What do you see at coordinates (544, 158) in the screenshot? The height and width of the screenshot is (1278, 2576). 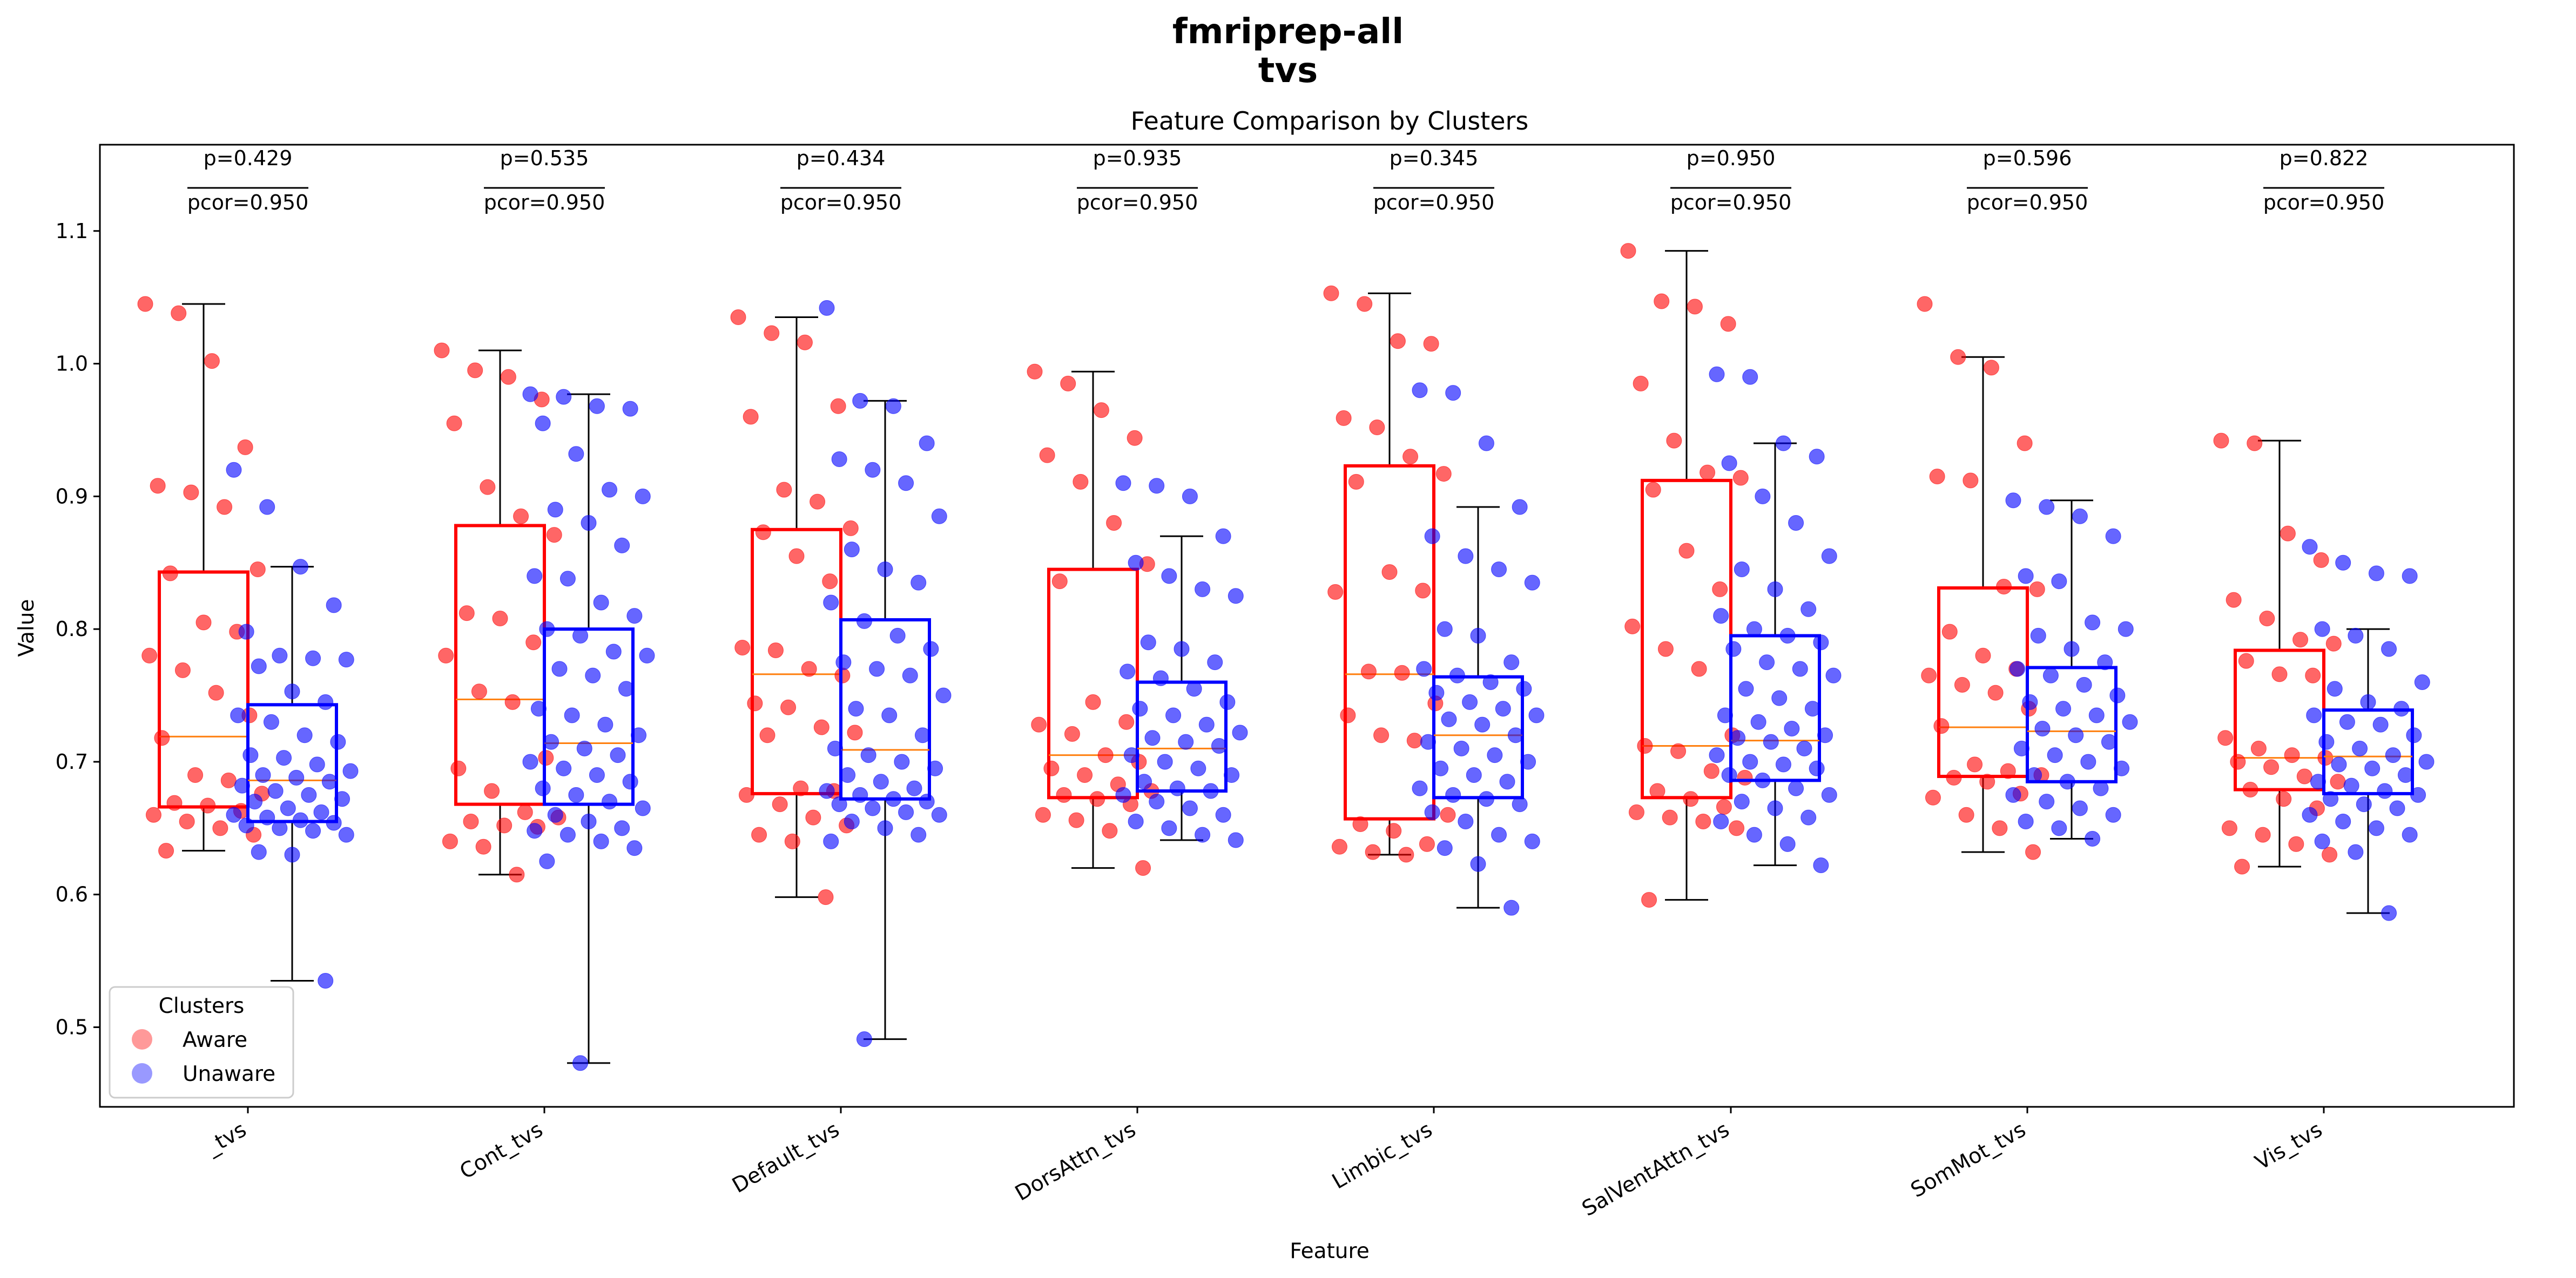 I see `p-value-label: p=0.535` at bounding box center [544, 158].